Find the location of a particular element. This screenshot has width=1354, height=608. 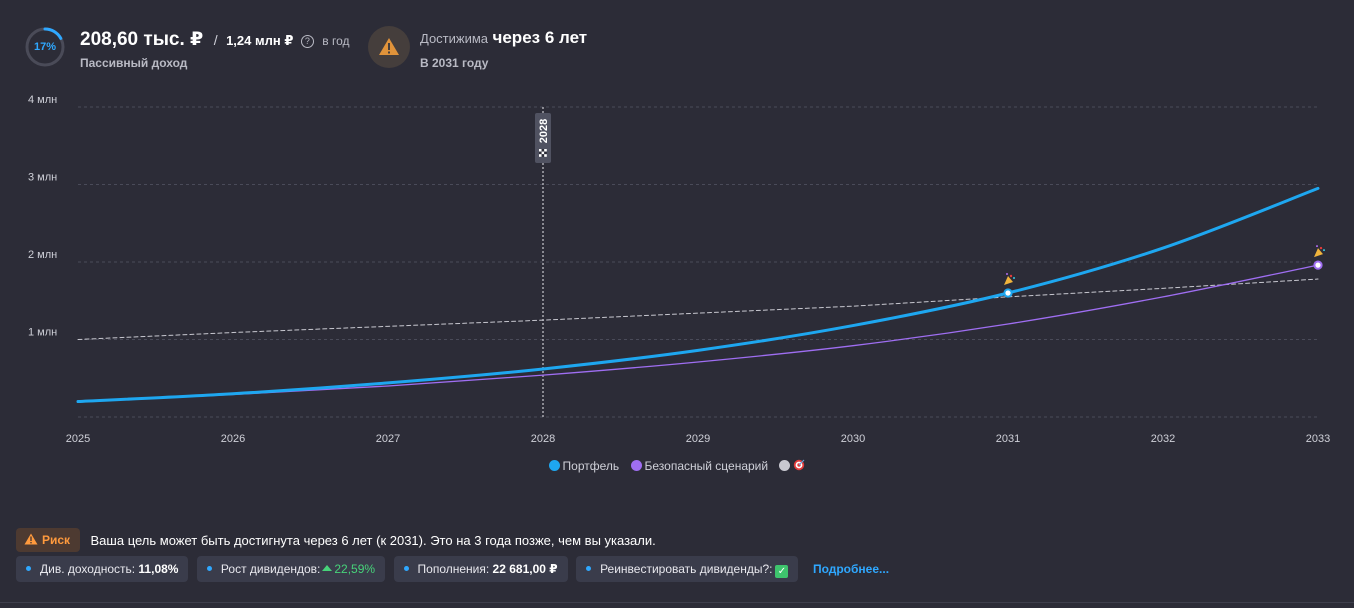

checkered-flag-icon is located at coordinates (543, 153).